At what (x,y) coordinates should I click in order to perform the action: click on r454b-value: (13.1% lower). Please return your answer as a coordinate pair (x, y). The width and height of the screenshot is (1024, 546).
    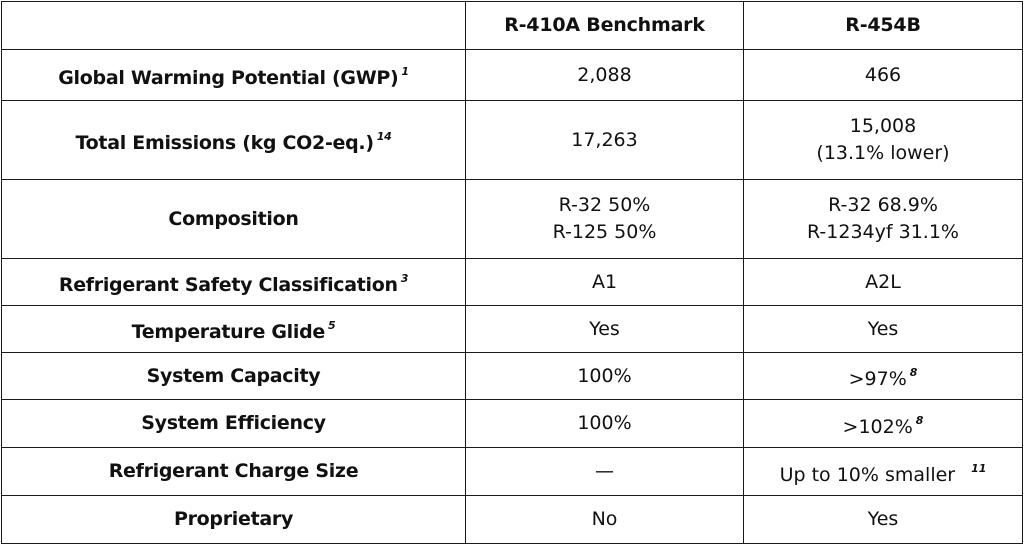
    Looking at the image, I should click on (883, 153).